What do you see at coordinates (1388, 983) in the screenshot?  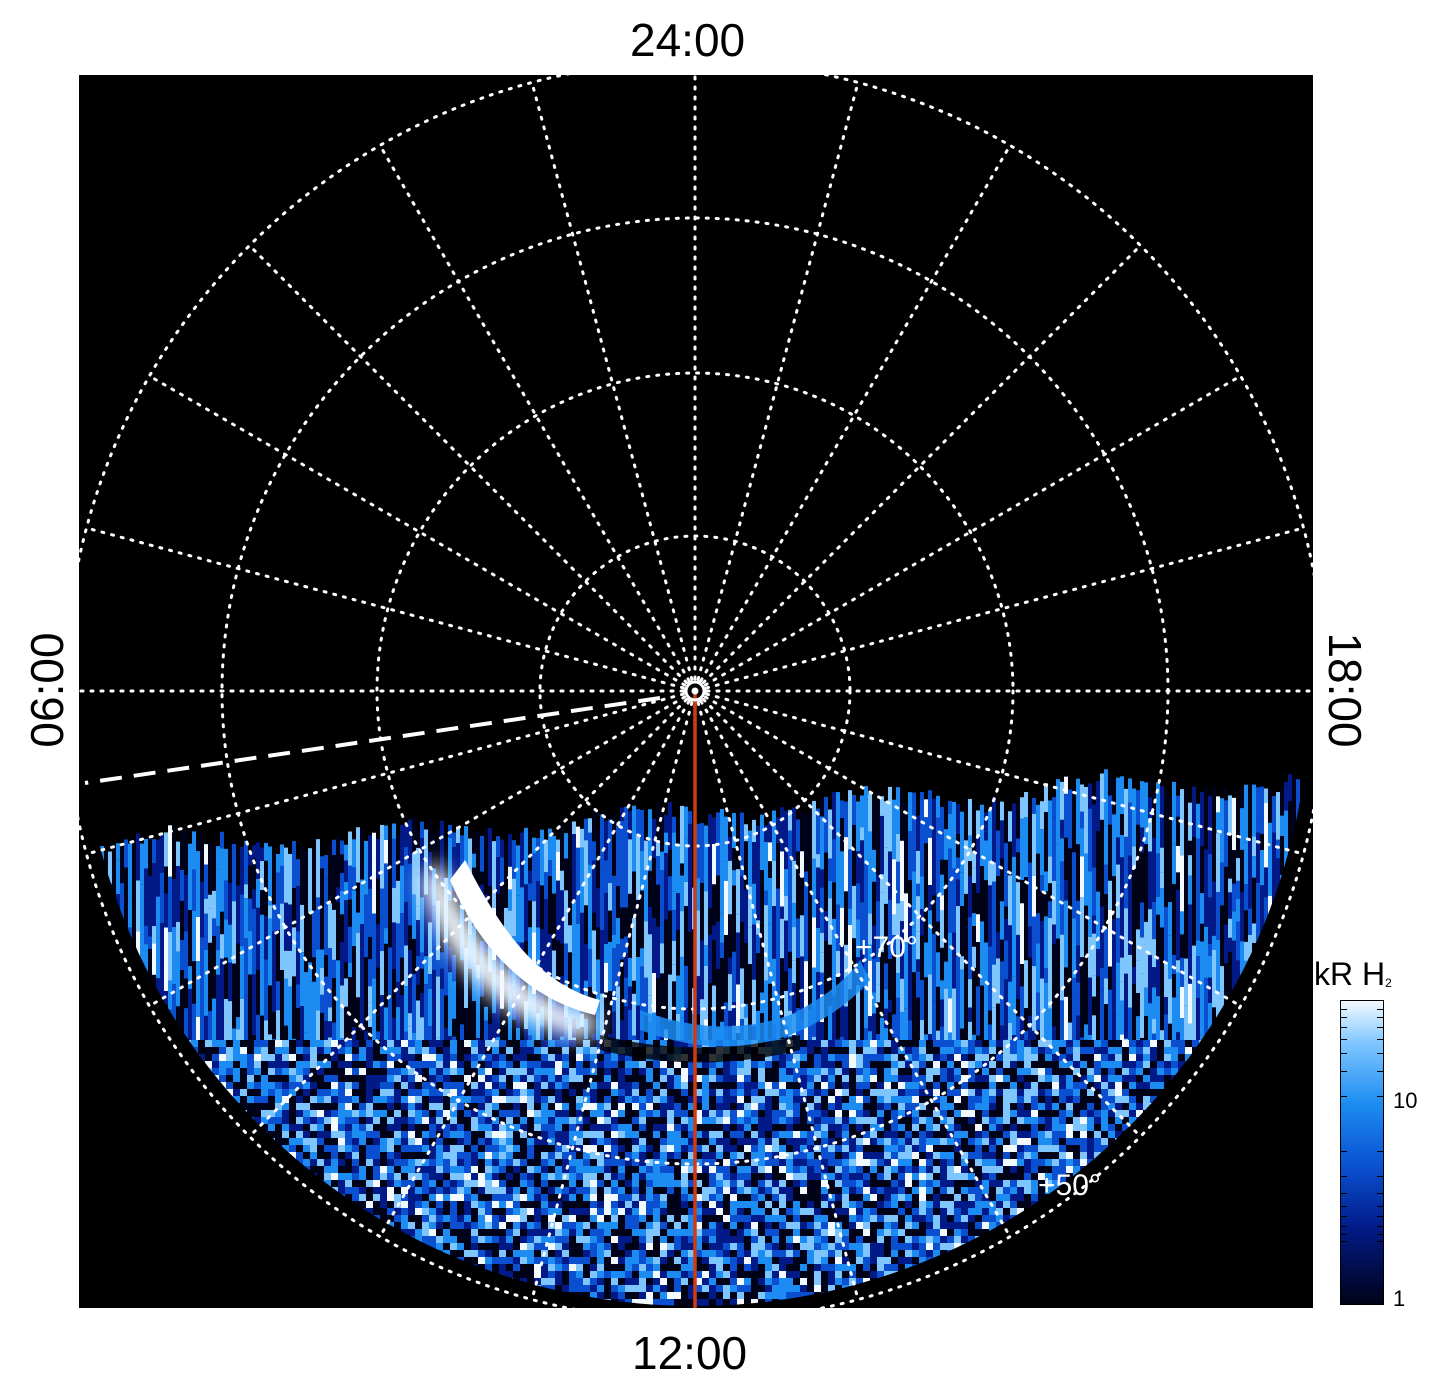 I see `colorbar-title-subscript: 2` at bounding box center [1388, 983].